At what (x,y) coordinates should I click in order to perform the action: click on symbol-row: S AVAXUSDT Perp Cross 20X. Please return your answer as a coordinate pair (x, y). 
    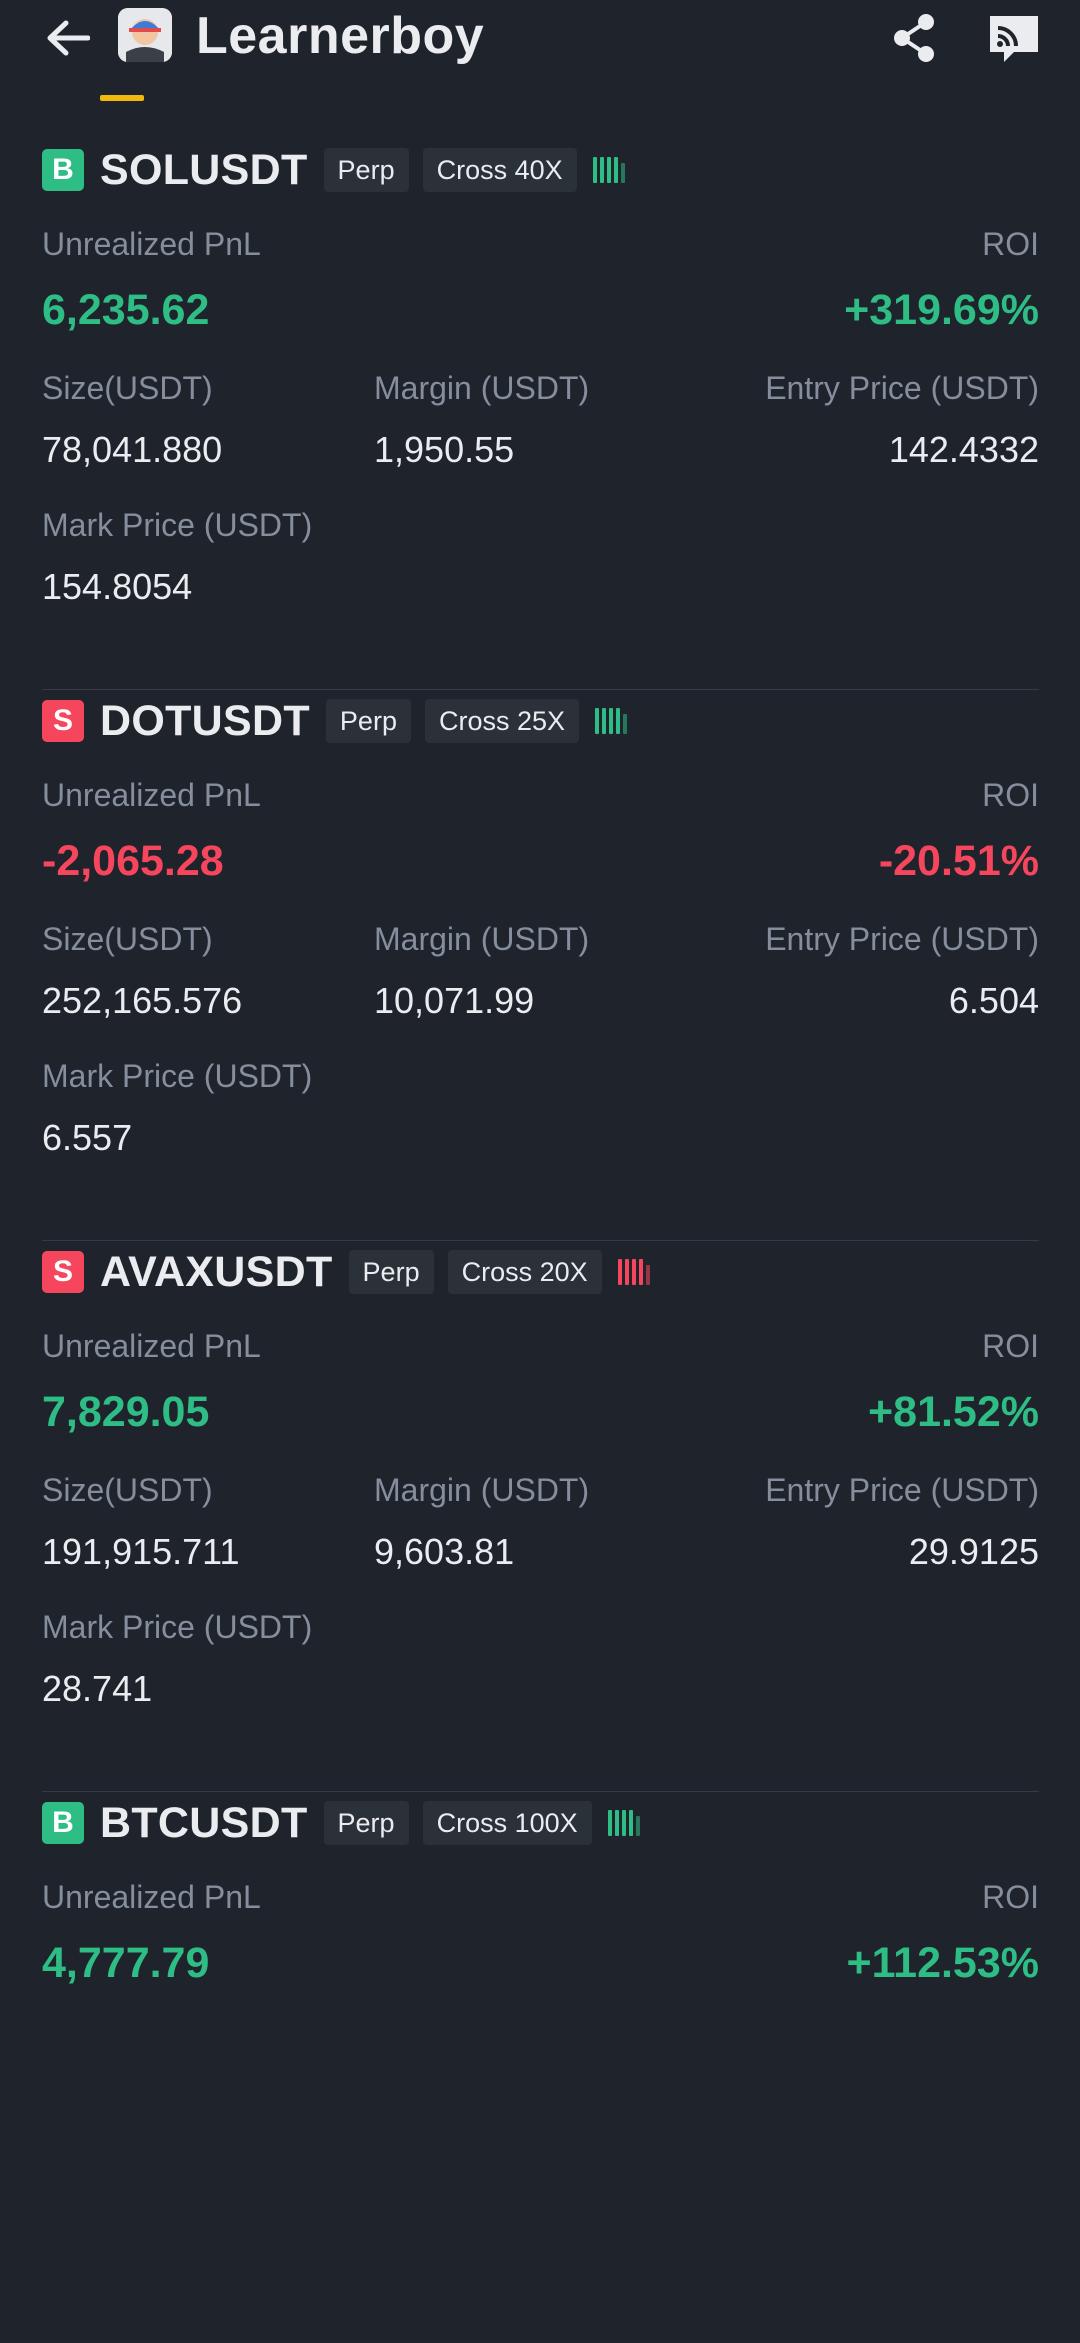
    Looking at the image, I should click on (347, 1272).